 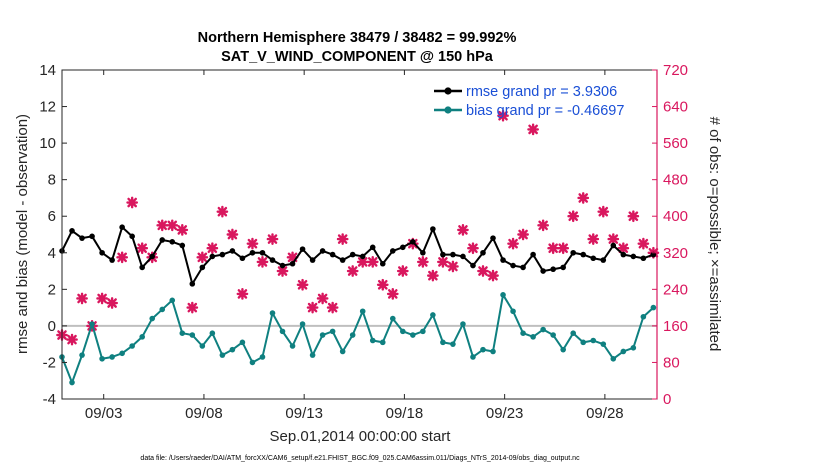 I want to click on right-y-tick-label: 640, so click(x=675, y=107).